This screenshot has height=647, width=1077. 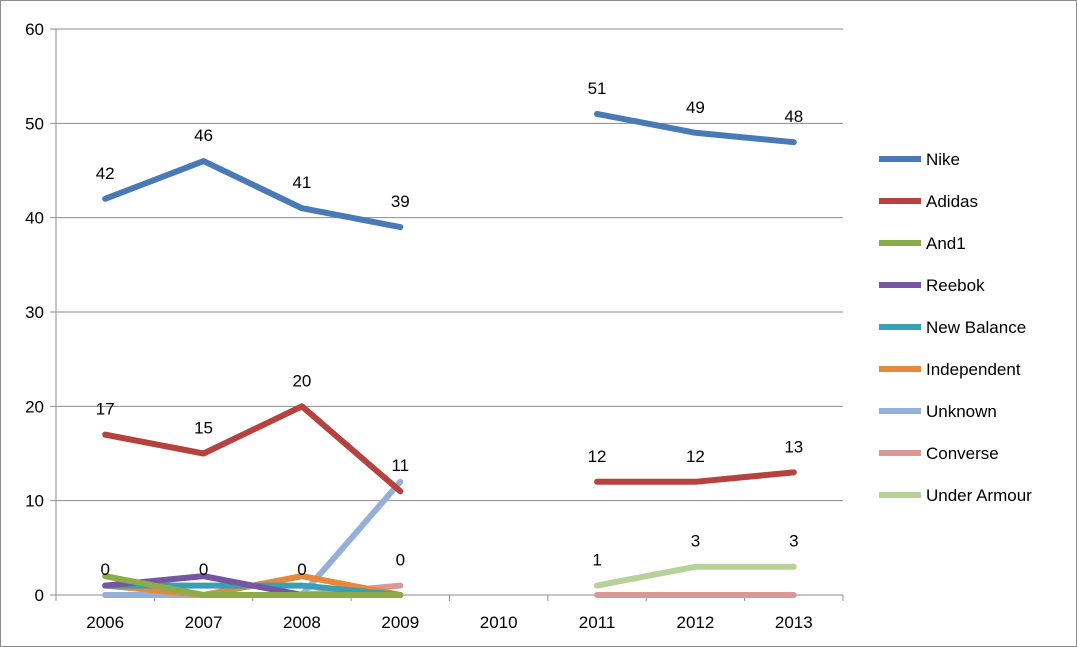 What do you see at coordinates (596, 560) in the screenshot?
I see `data-label-under-armour: 1` at bounding box center [596, 560].